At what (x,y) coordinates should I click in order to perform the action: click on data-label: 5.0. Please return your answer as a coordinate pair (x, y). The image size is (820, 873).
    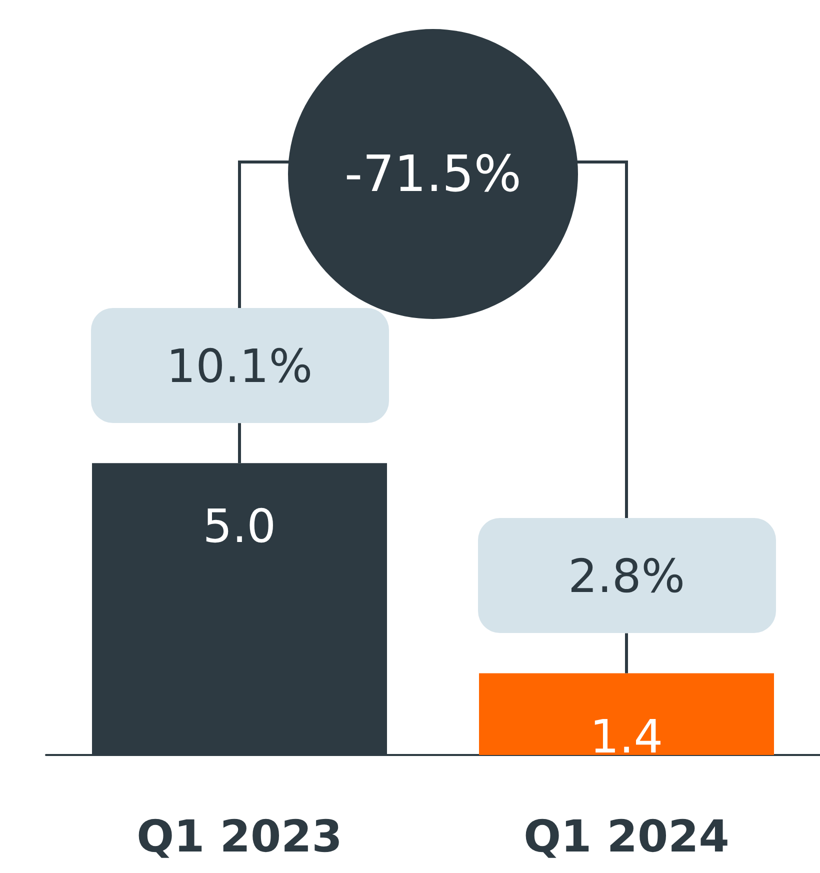
    Looking at the image, I should click on (239, 526).